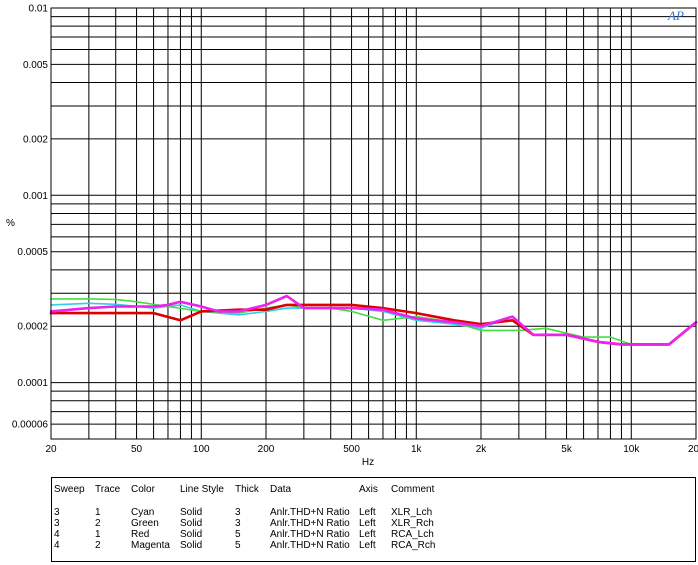  I want to click on y-axis-label: %, so click(10, 223).